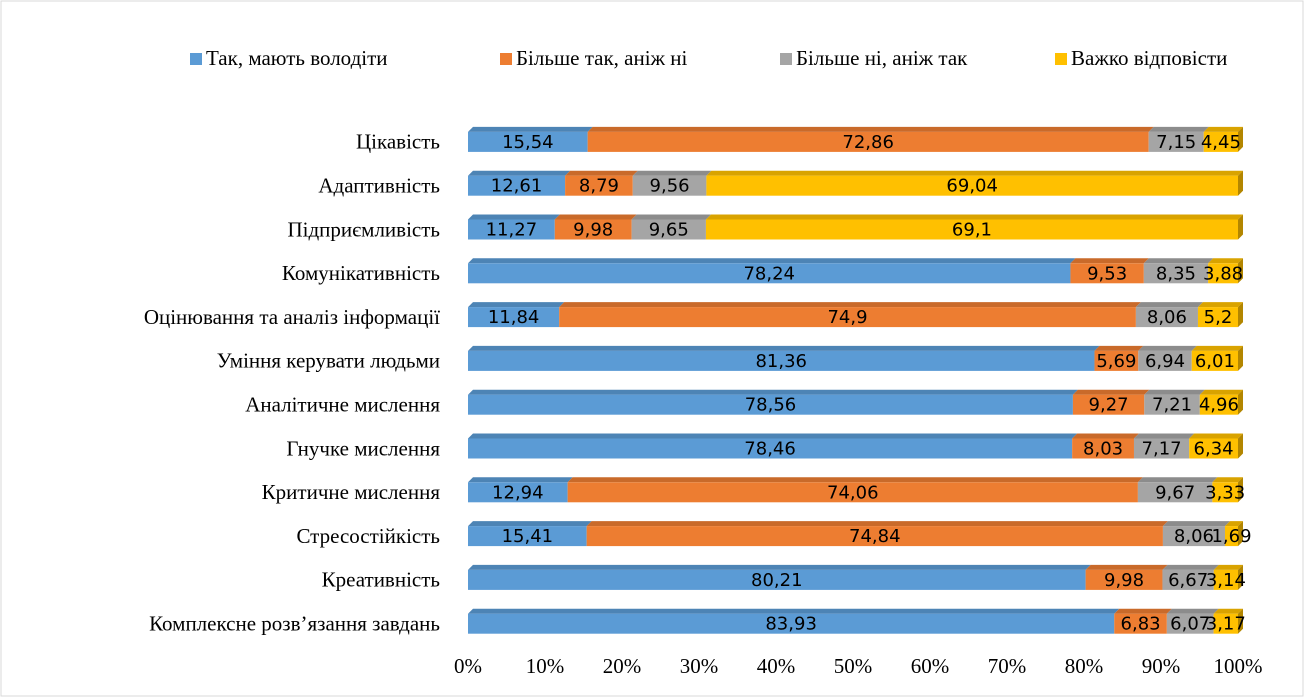 The image size is (1304, 697). What do you see at coordinates (398, 142) in the screenshot?
I see `category-label: Цікавість` at bounding box center [398, 142].